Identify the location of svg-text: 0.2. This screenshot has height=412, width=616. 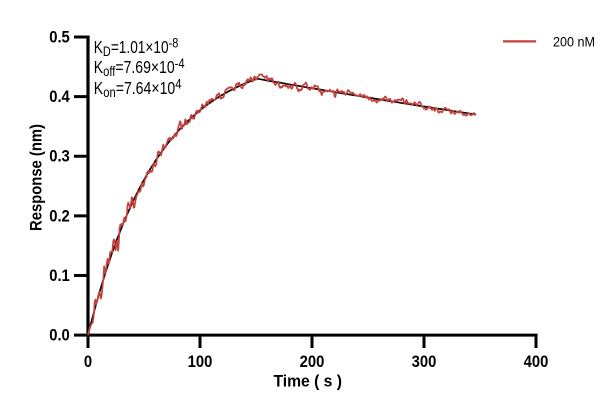
(59, 216).